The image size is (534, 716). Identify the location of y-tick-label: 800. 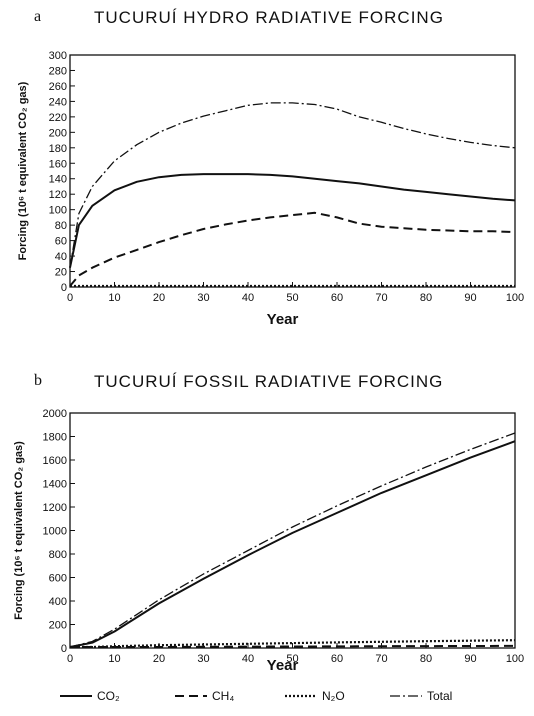
(58, 555).